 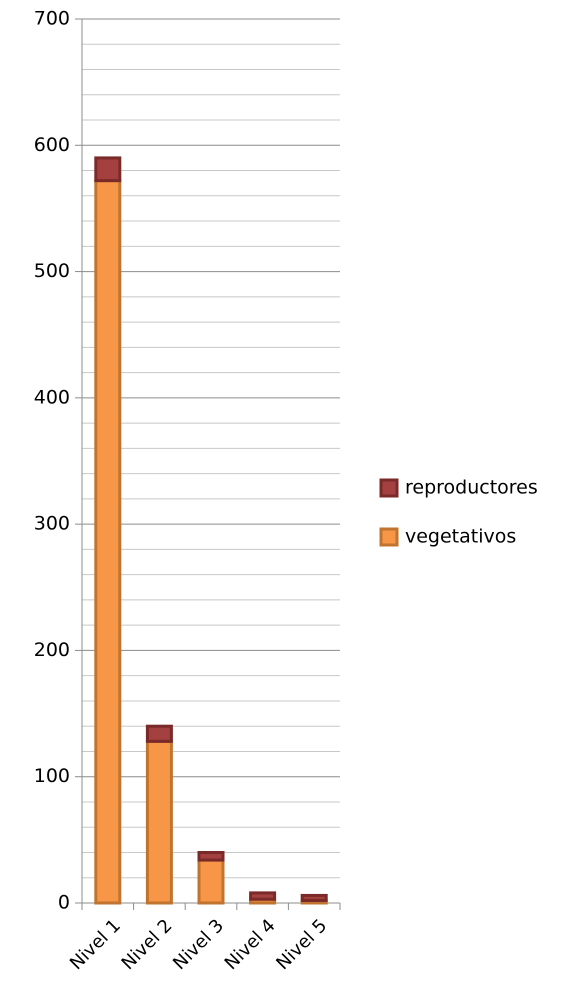 What do you see at coordinates (52, 776) in the screenshot?
I see `y-tick-label: 100` at bounding box center [52, 776].